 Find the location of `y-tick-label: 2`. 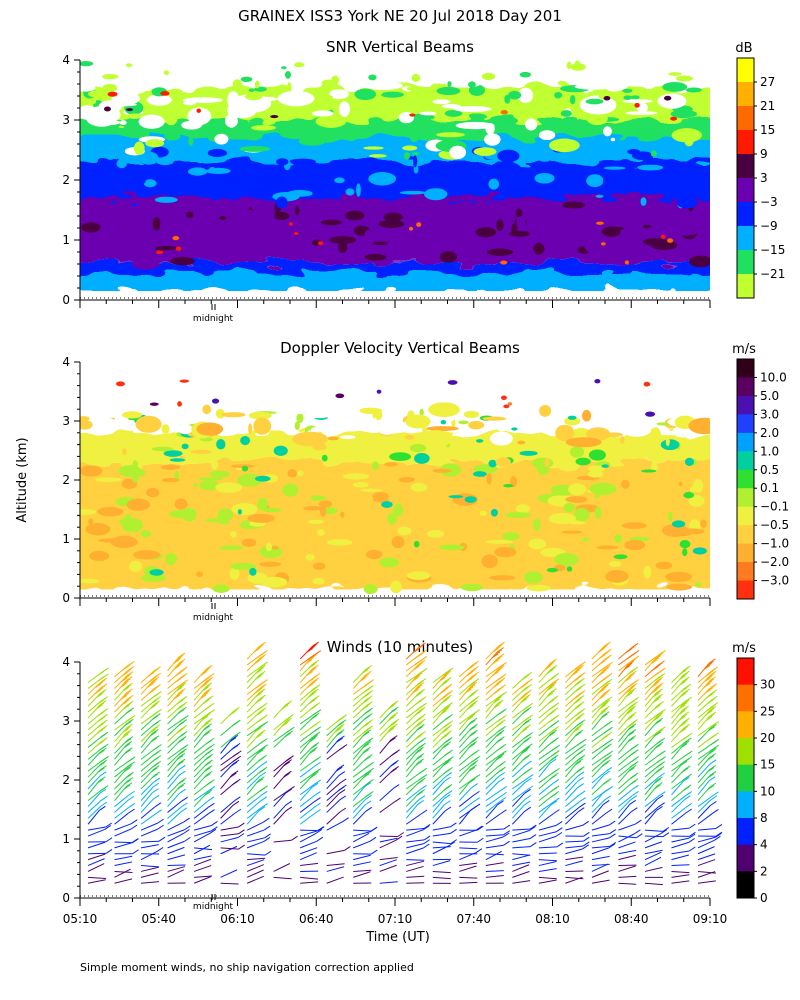

y-tick-label: 2 is located at coordinates (66, 780).